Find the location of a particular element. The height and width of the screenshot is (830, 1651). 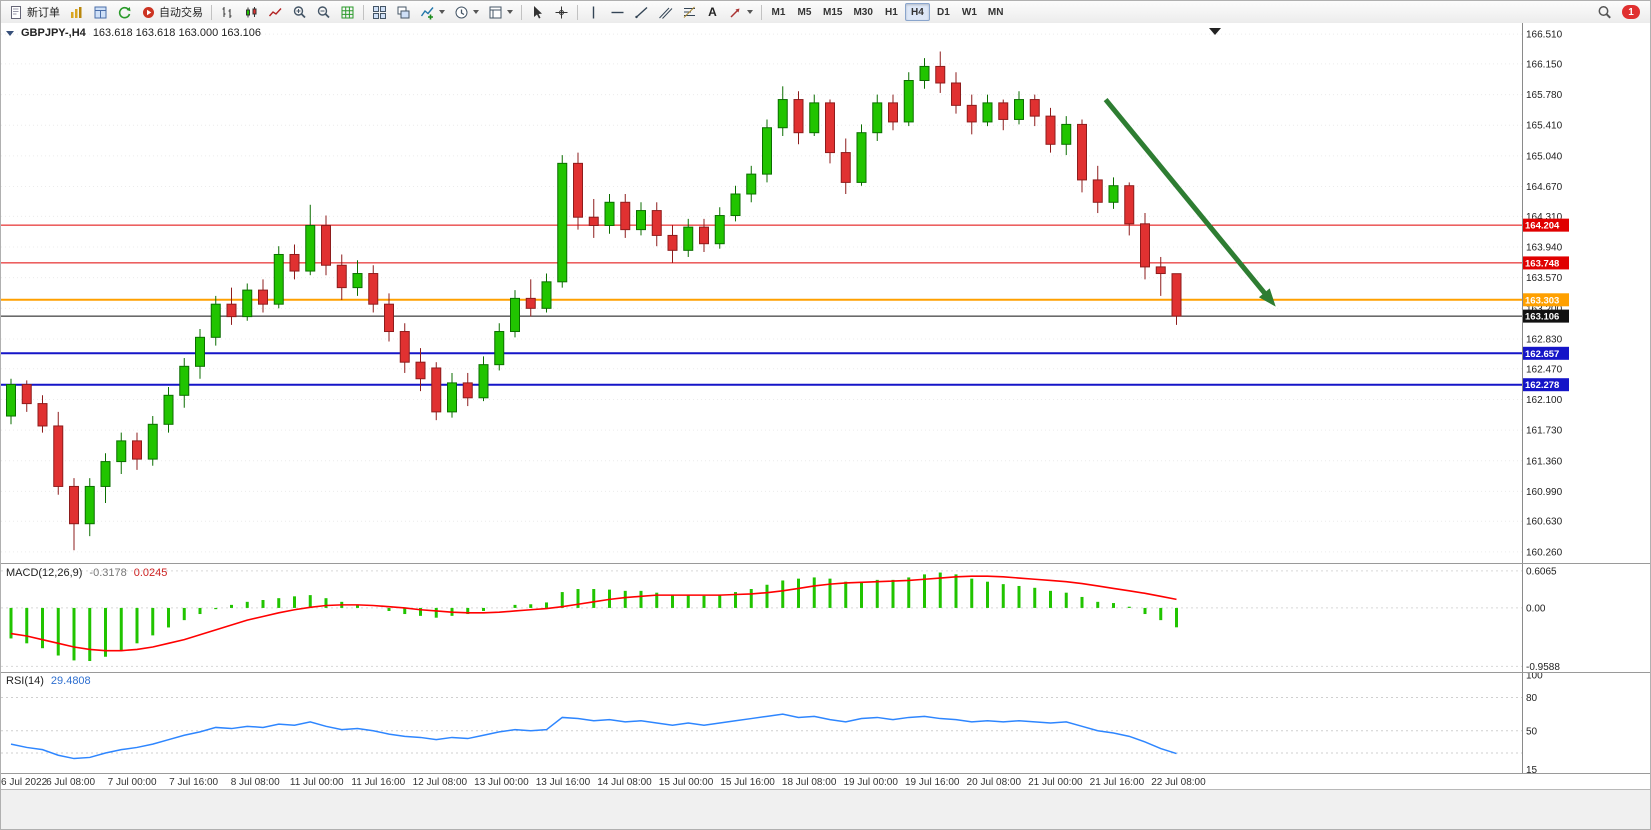

refresh-button is located at coordinates (124, 12).